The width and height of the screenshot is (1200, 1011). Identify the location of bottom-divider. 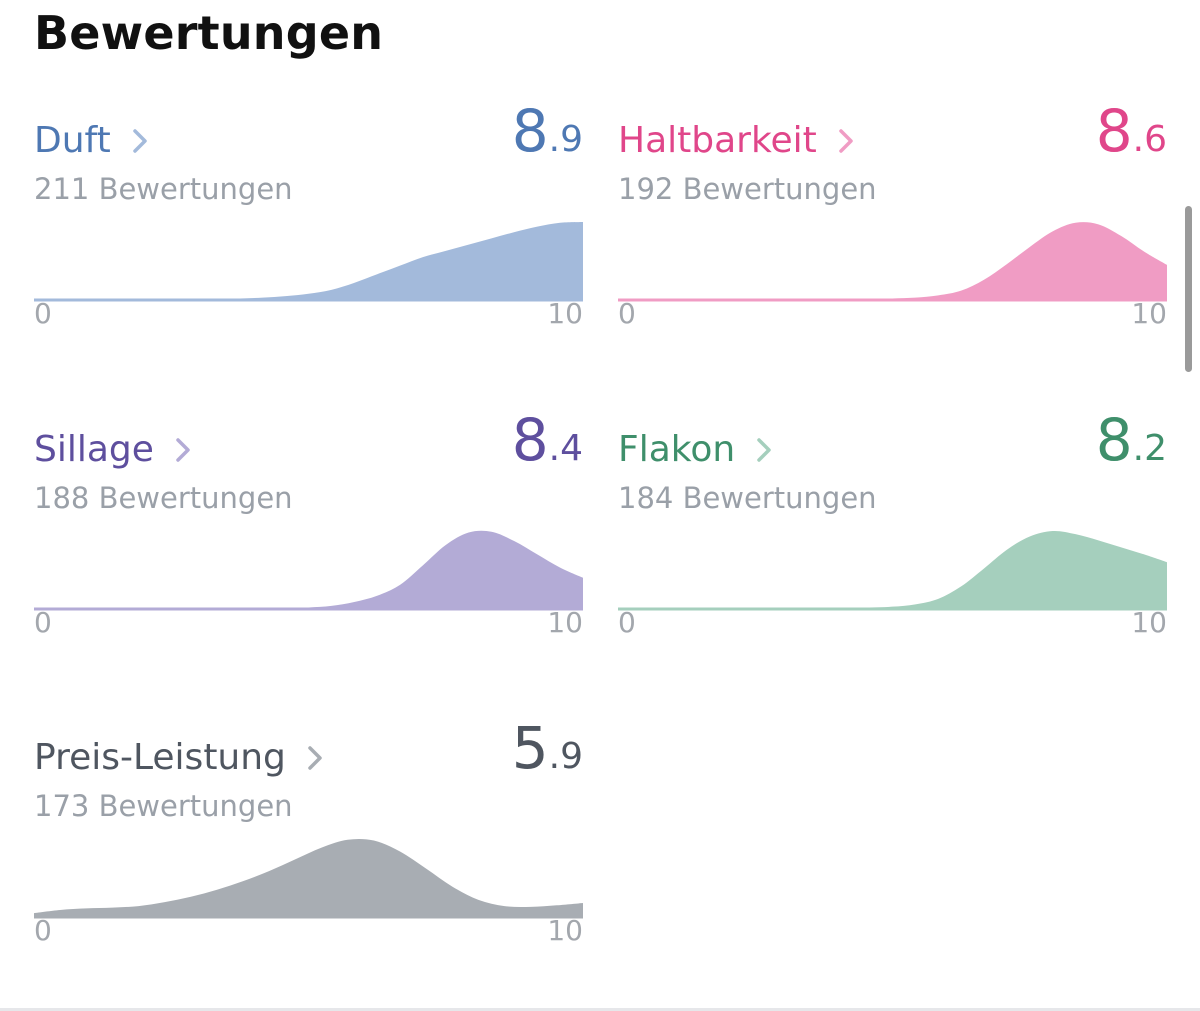
(600, 1009).